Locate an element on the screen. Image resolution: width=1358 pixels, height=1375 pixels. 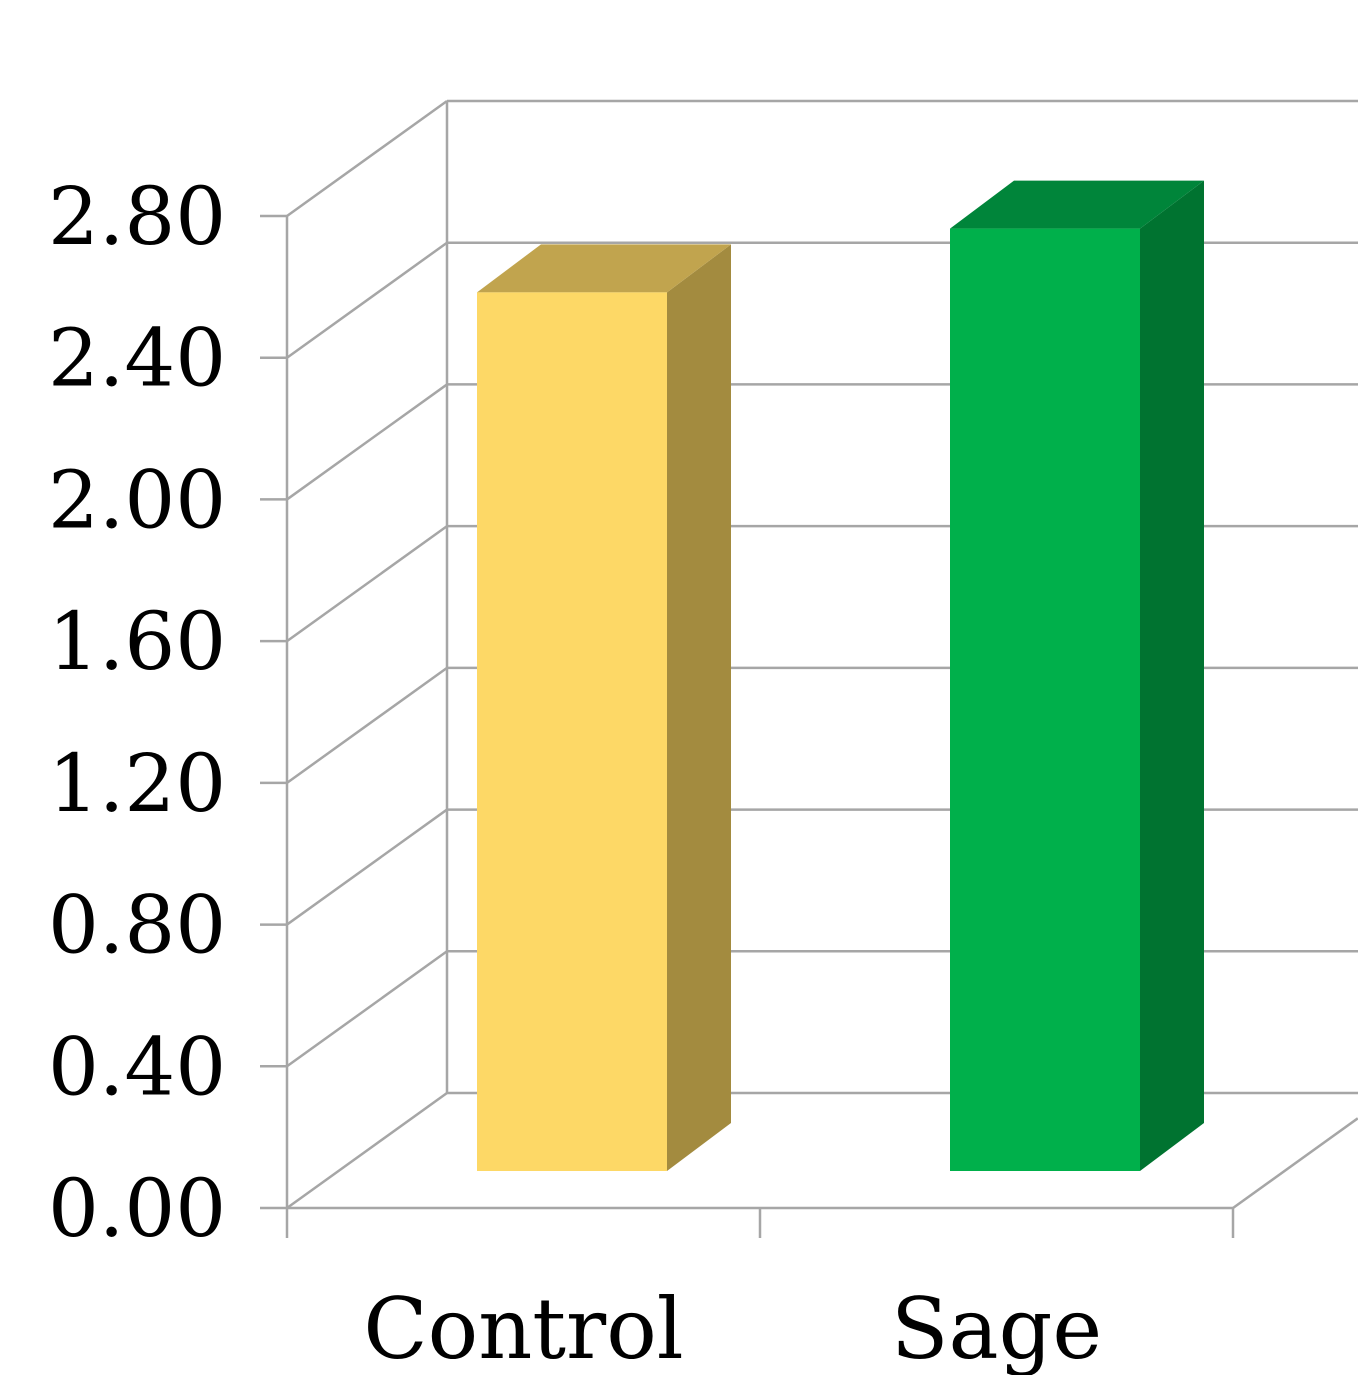
y-tick-label-3: 1.20 is located at coordinates (137, 783).